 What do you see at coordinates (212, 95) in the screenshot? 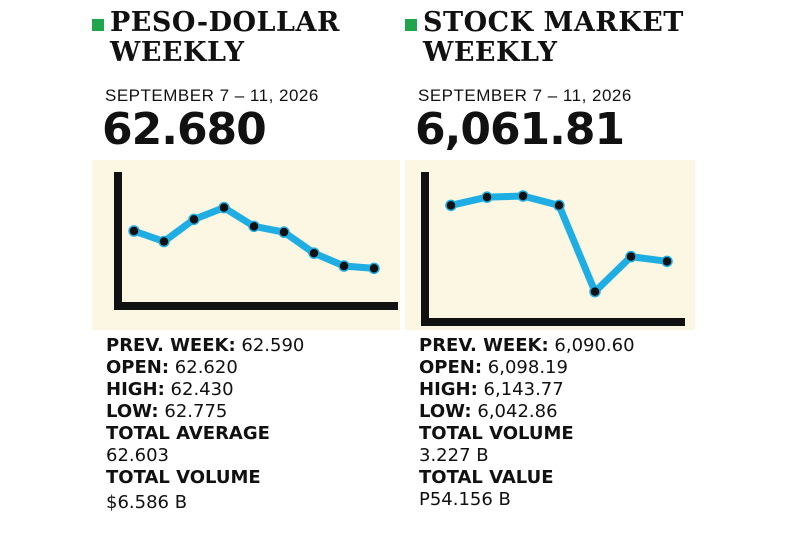
I see `peso-date: SEPTEMBER 7 – 11, 2026` at bounding box center [212, 95].